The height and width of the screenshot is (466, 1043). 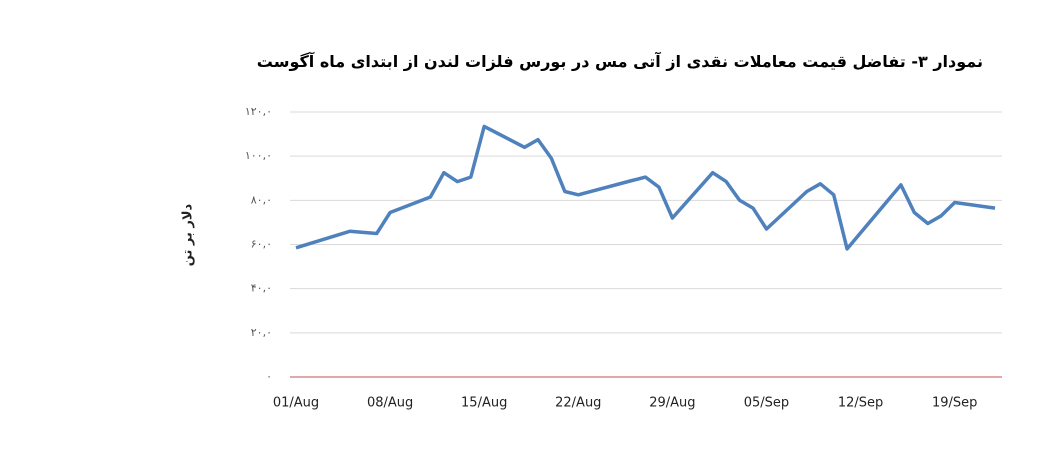 I want to click on x-tick-label: 12/Sep, so click(x=860, y=403).